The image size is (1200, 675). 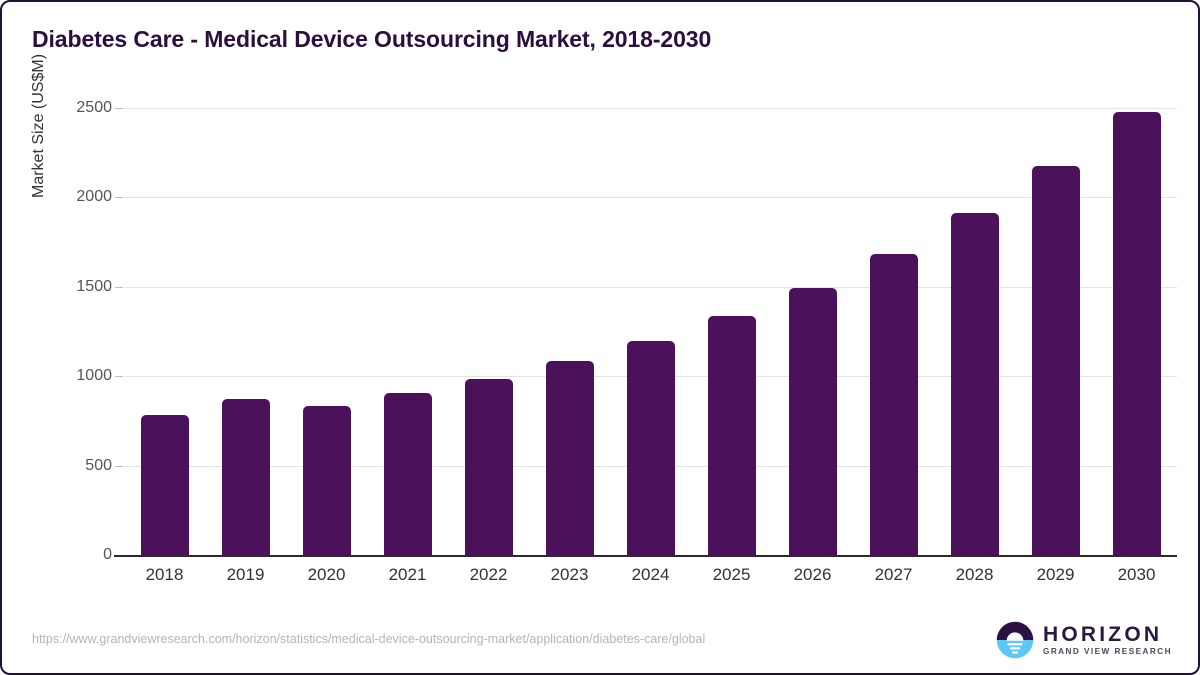 What do you see at coordinates (488, 574) in the screenshot?
I see `x-tick-label: 2022` at bounding box center [488, 574].